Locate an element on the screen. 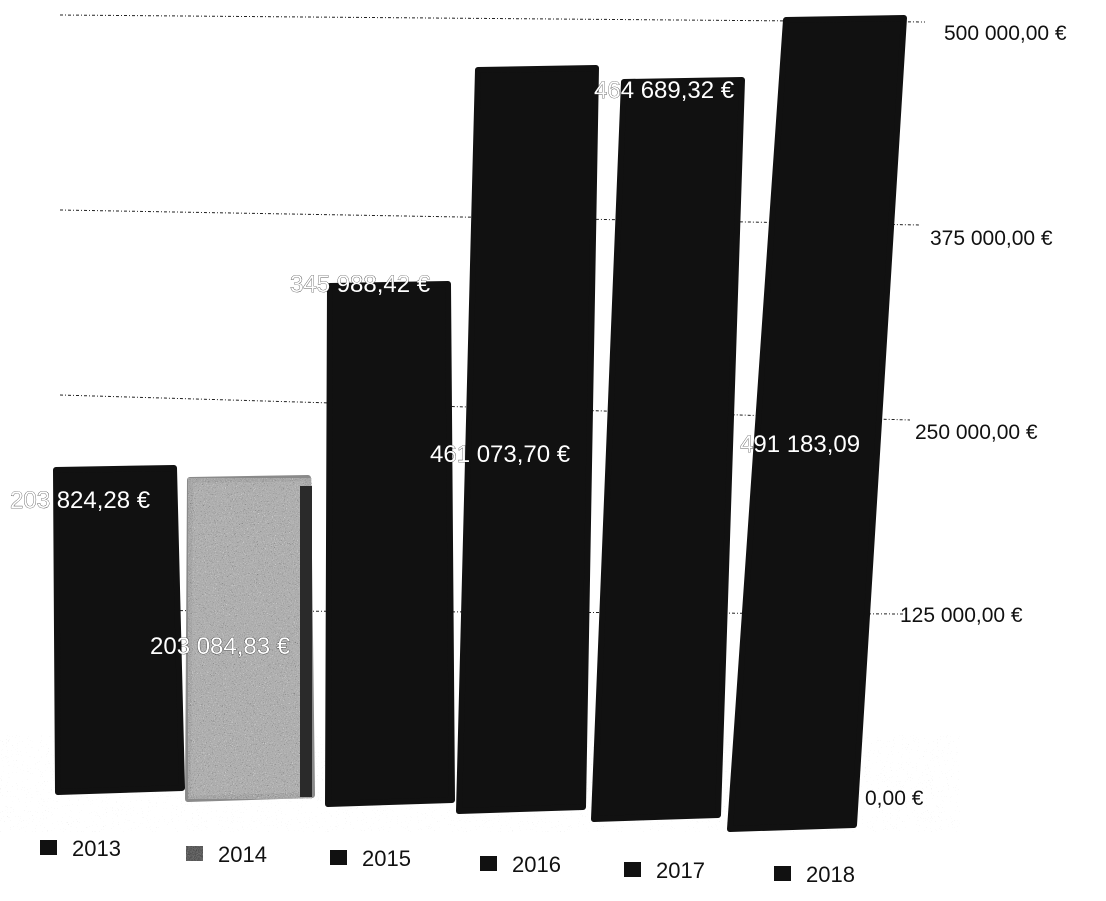 The image size is (1106, 901). legend-label: 2016 is located at coordinates (536, 864).